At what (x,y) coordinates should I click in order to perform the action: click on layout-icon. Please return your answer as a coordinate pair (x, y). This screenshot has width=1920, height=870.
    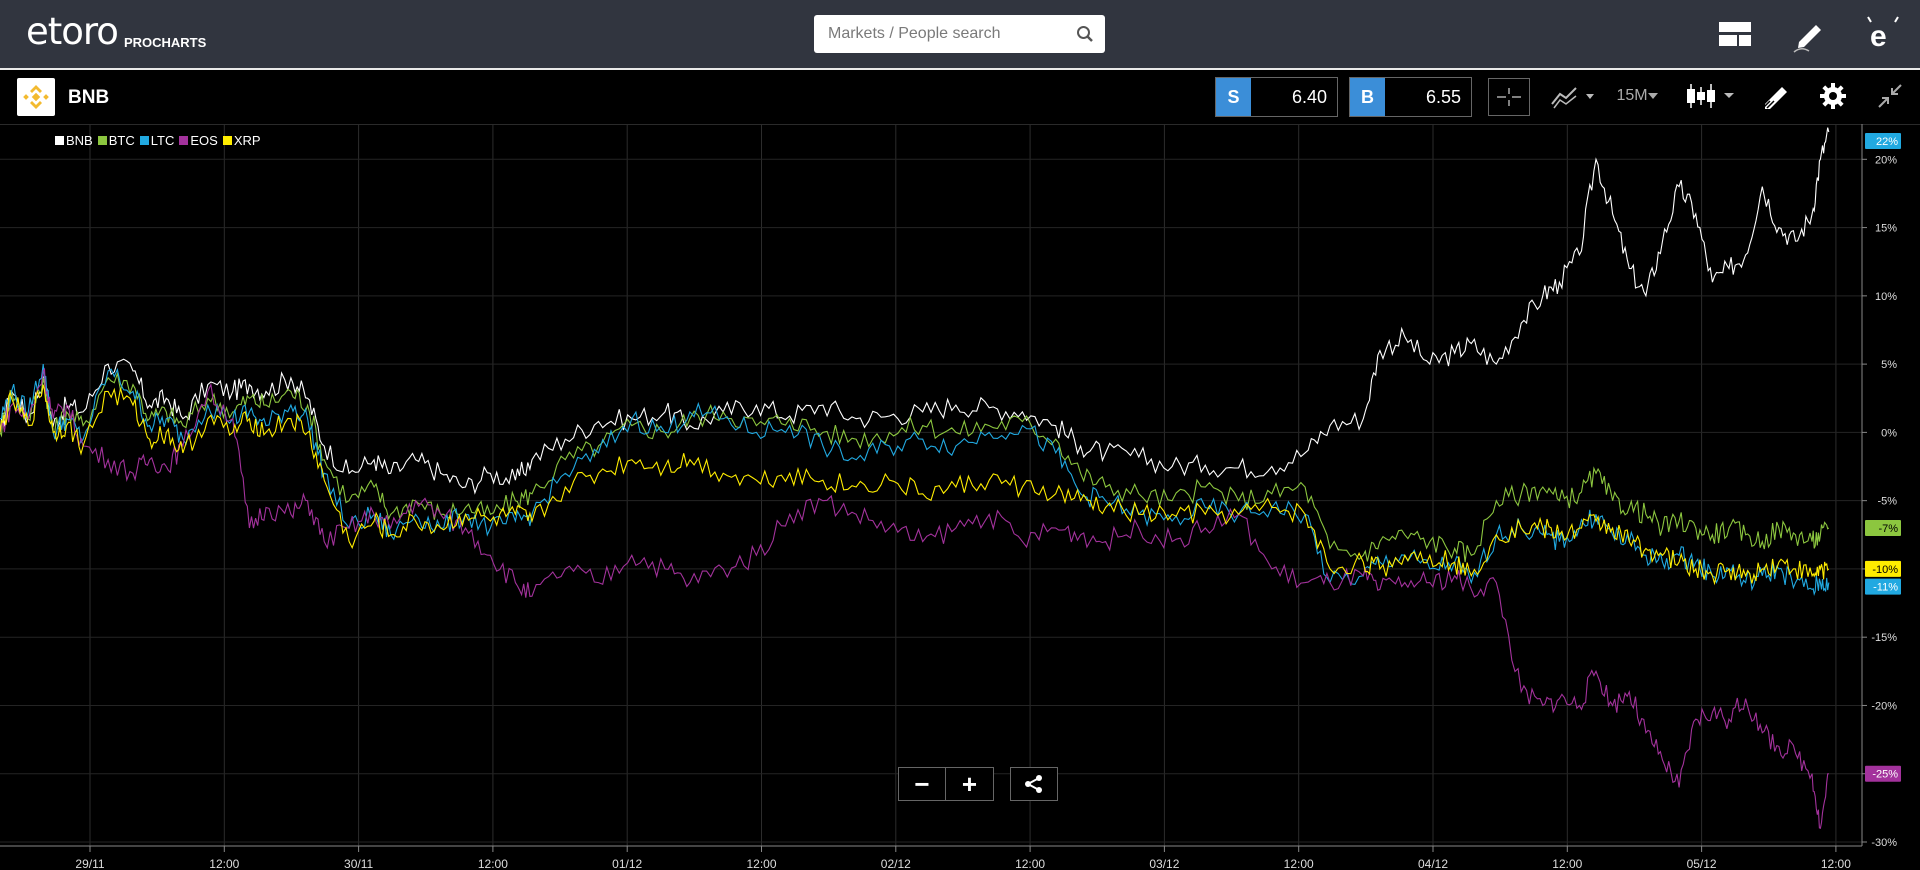
    Looking at the image, I should click on (1735, 34).